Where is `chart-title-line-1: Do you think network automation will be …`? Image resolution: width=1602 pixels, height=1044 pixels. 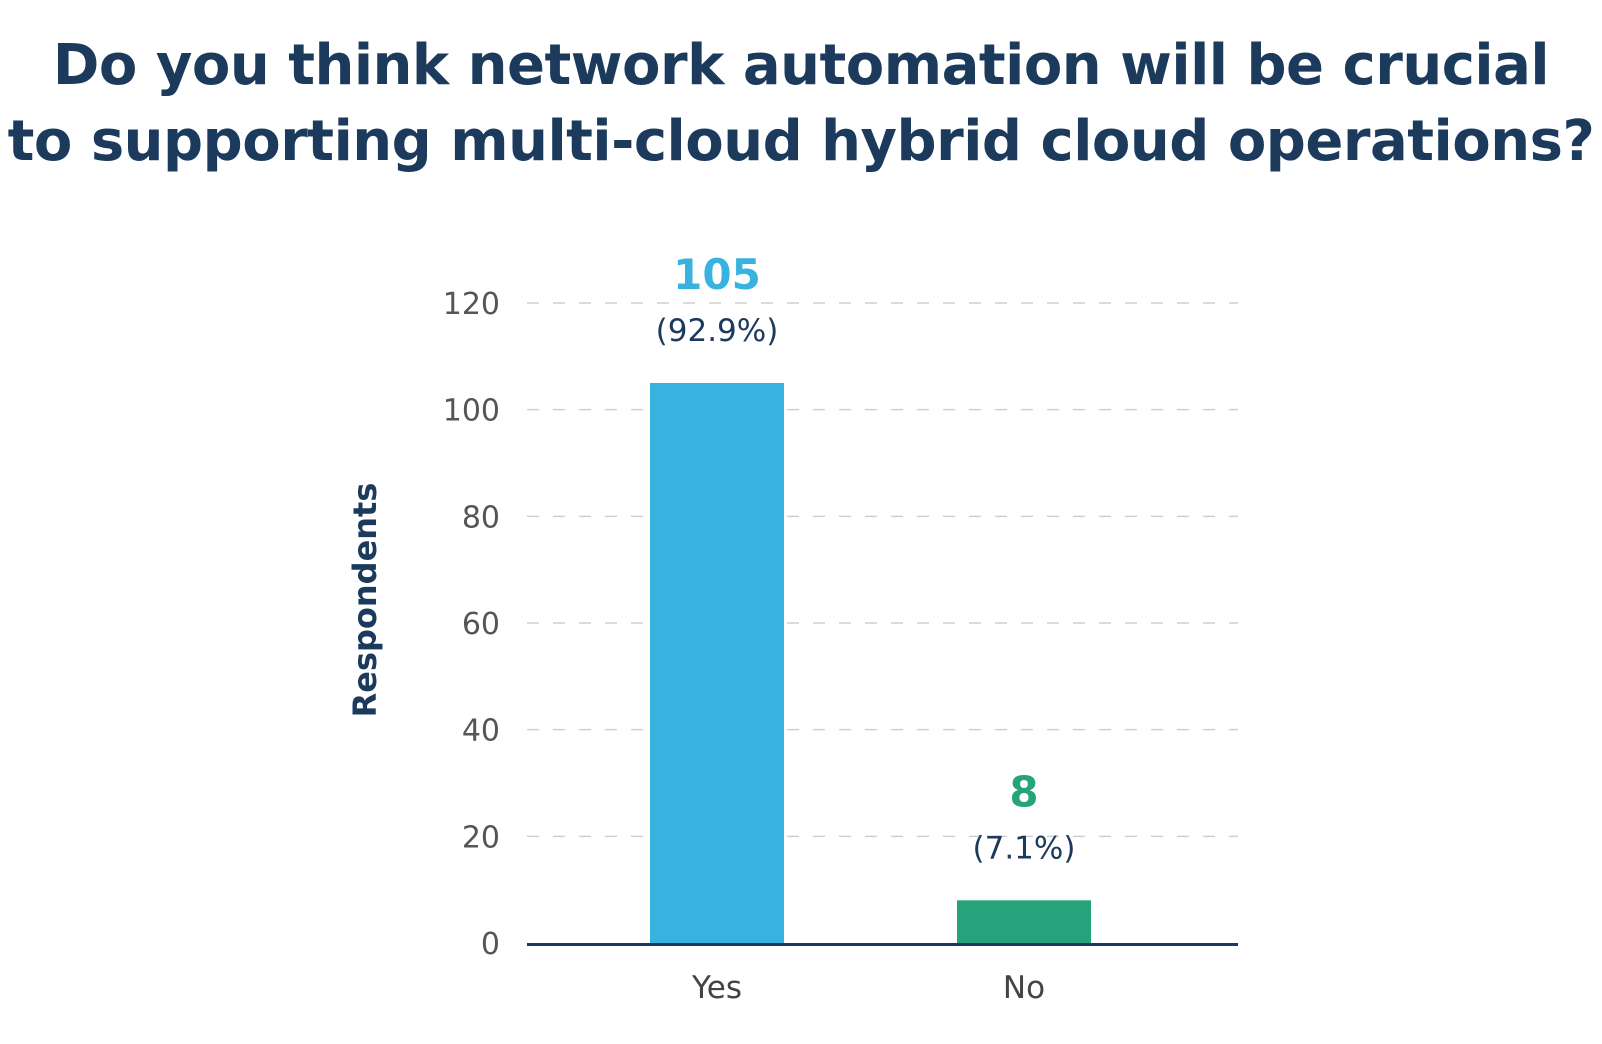
chart-title-line-1: Do you think network automation will be … is located at coordinates (801, 65).